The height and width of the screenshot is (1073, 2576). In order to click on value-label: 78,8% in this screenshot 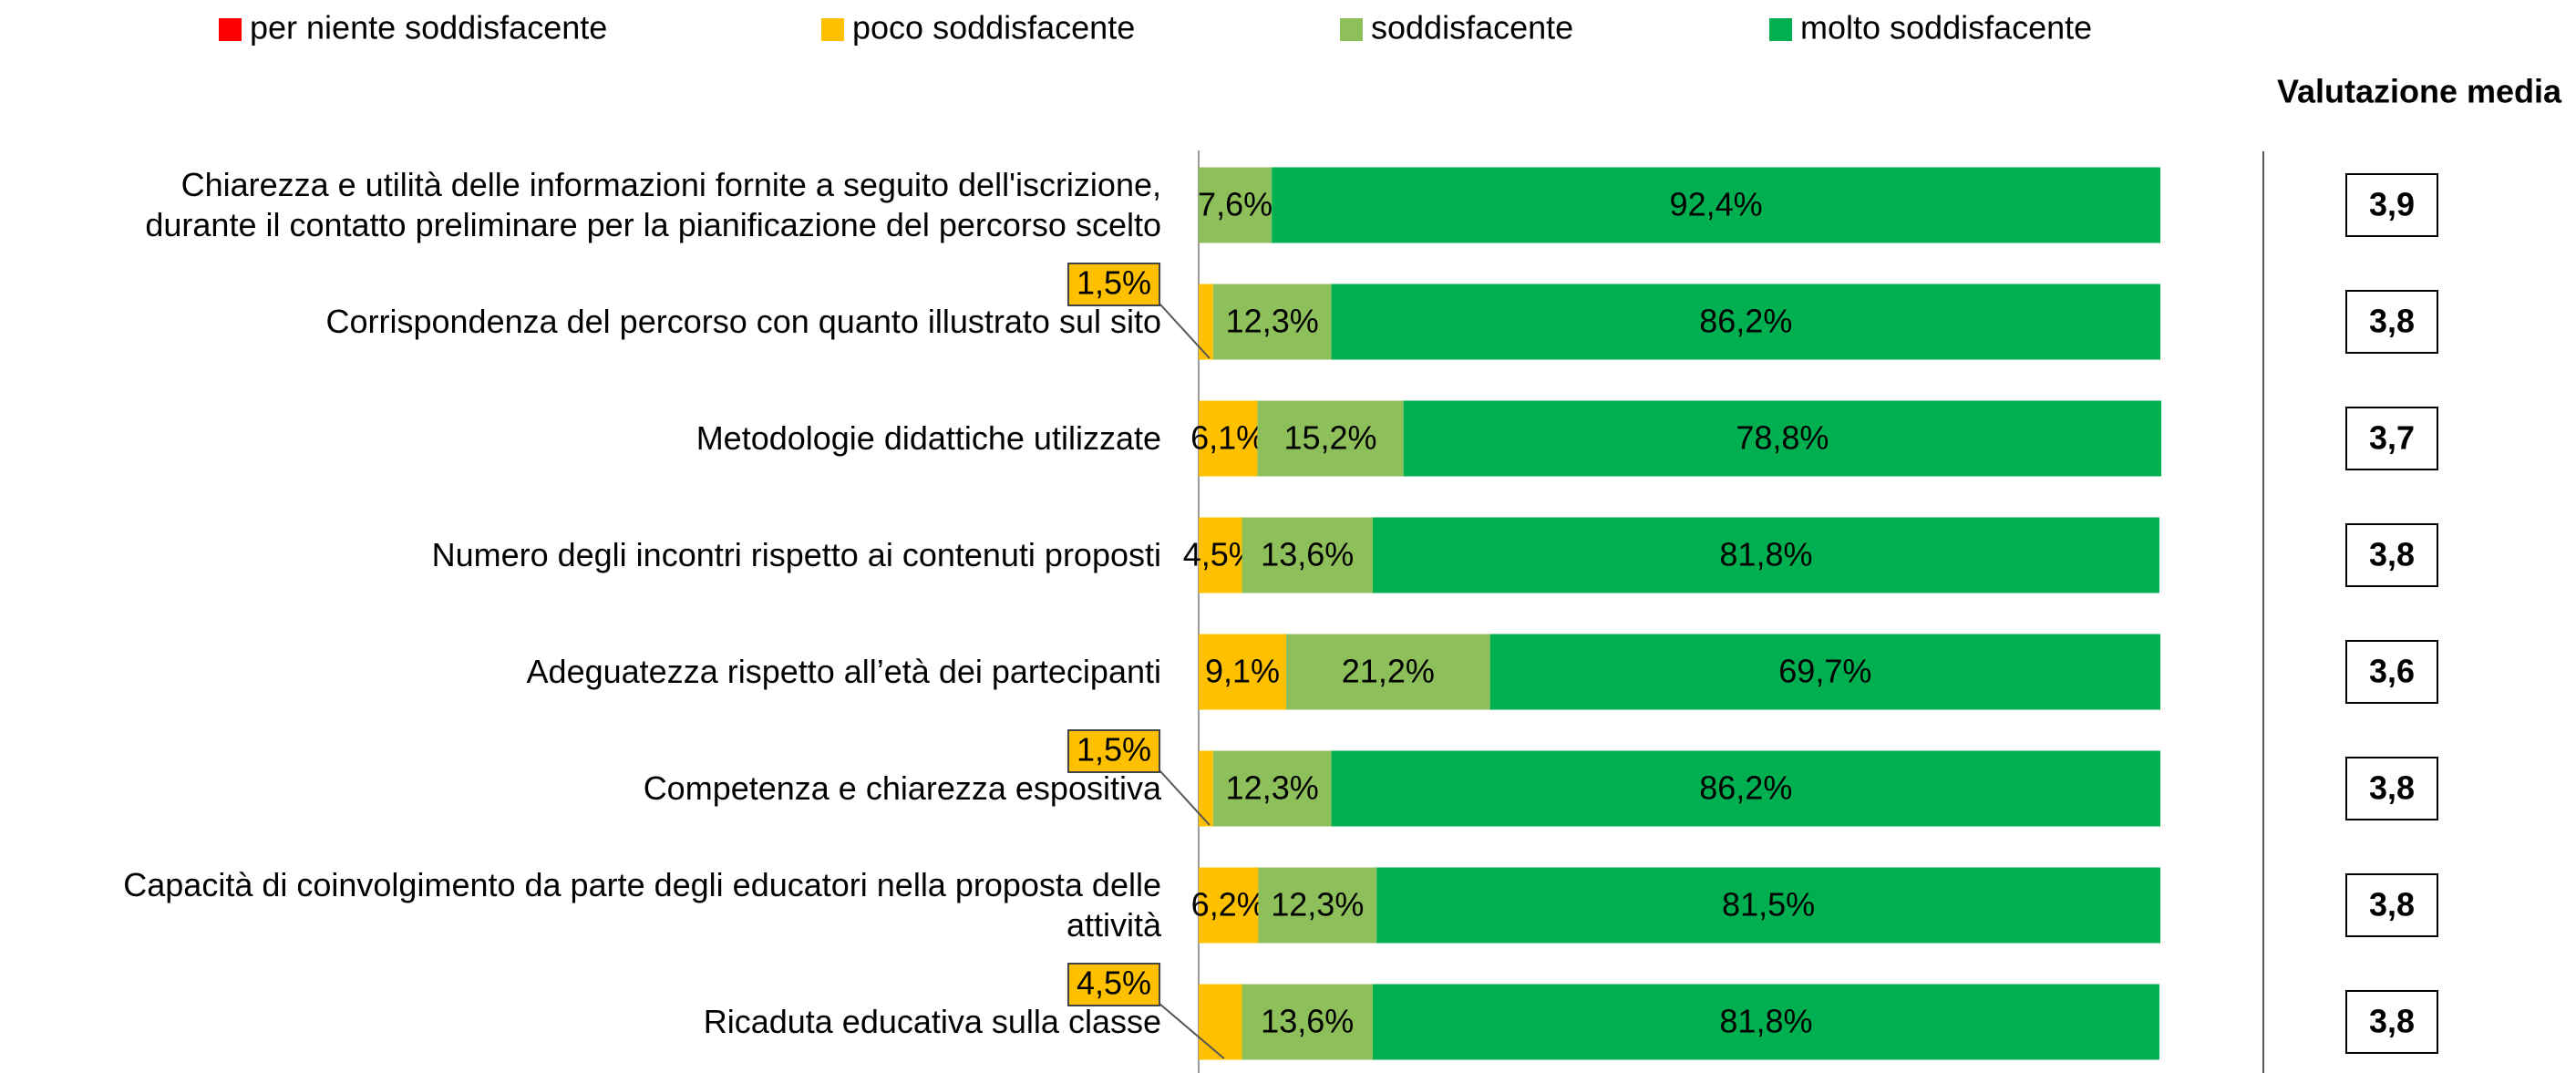, I will do `click(1782, 438)`.